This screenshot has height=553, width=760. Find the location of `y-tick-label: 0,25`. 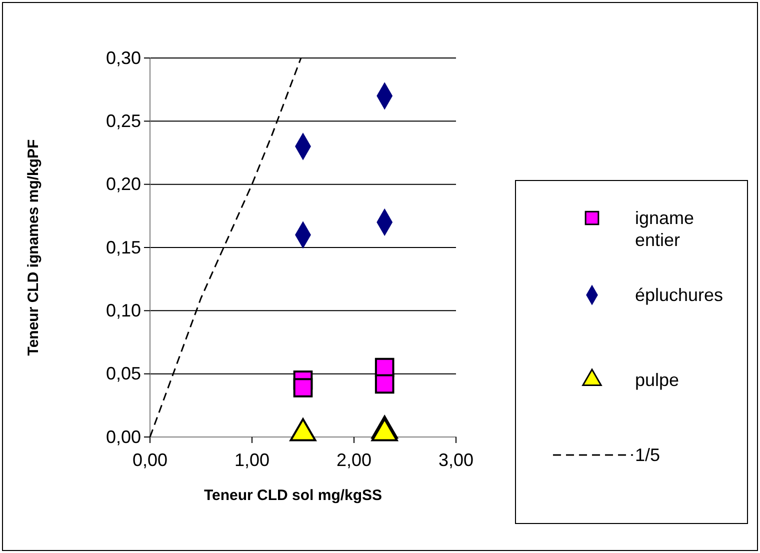

y-tick-label: 0,25 is located at coordinates (123, 120).